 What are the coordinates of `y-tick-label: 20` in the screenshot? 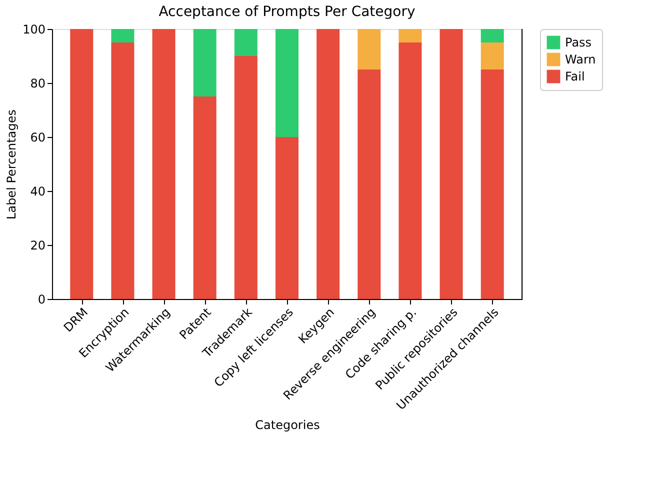 It's located at (38, 245).